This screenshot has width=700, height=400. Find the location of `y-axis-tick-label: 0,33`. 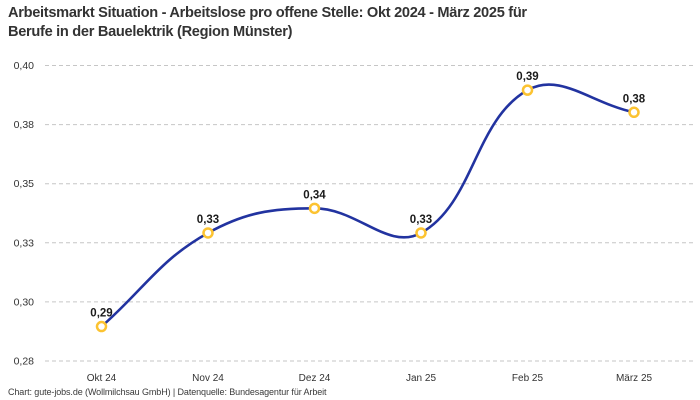

y-axis-tick-label: 0,33 is located at coordinates (24, 243).